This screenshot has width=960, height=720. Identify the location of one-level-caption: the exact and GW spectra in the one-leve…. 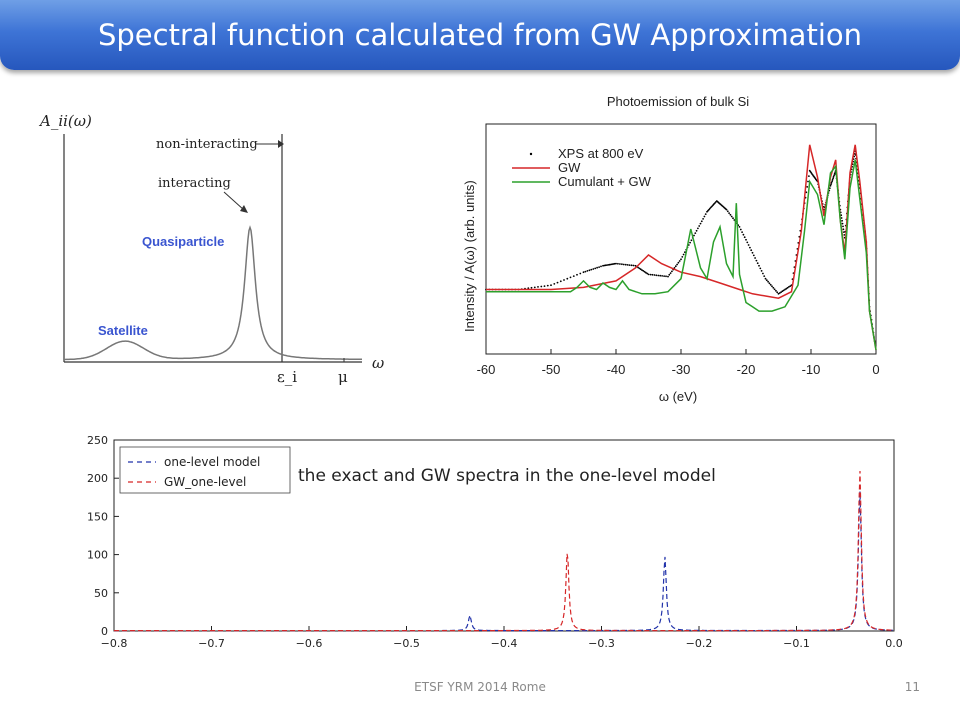
(507, 476).